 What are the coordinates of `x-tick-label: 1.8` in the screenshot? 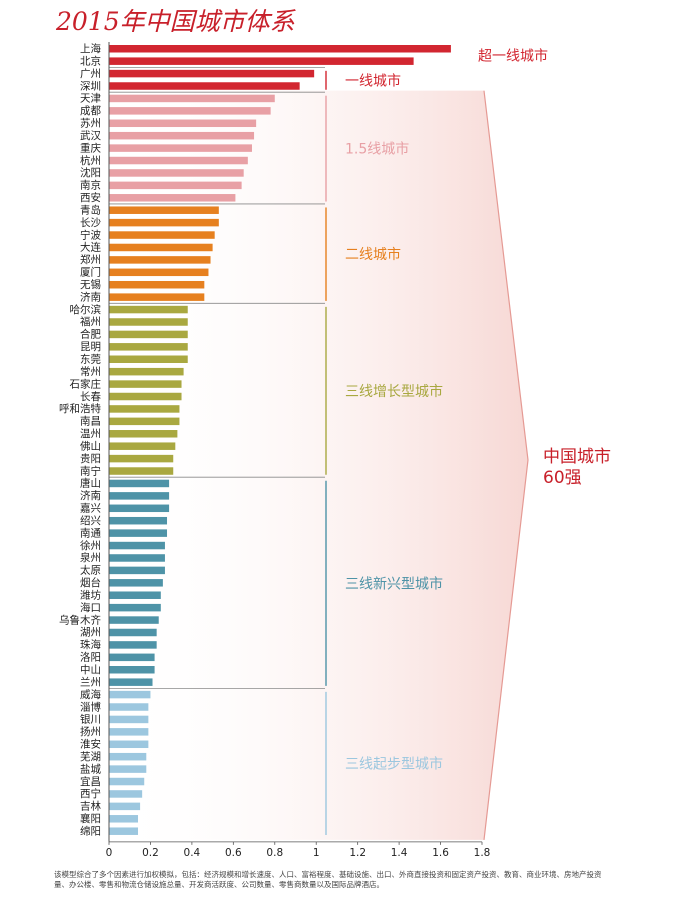 It's located at (482, 853).